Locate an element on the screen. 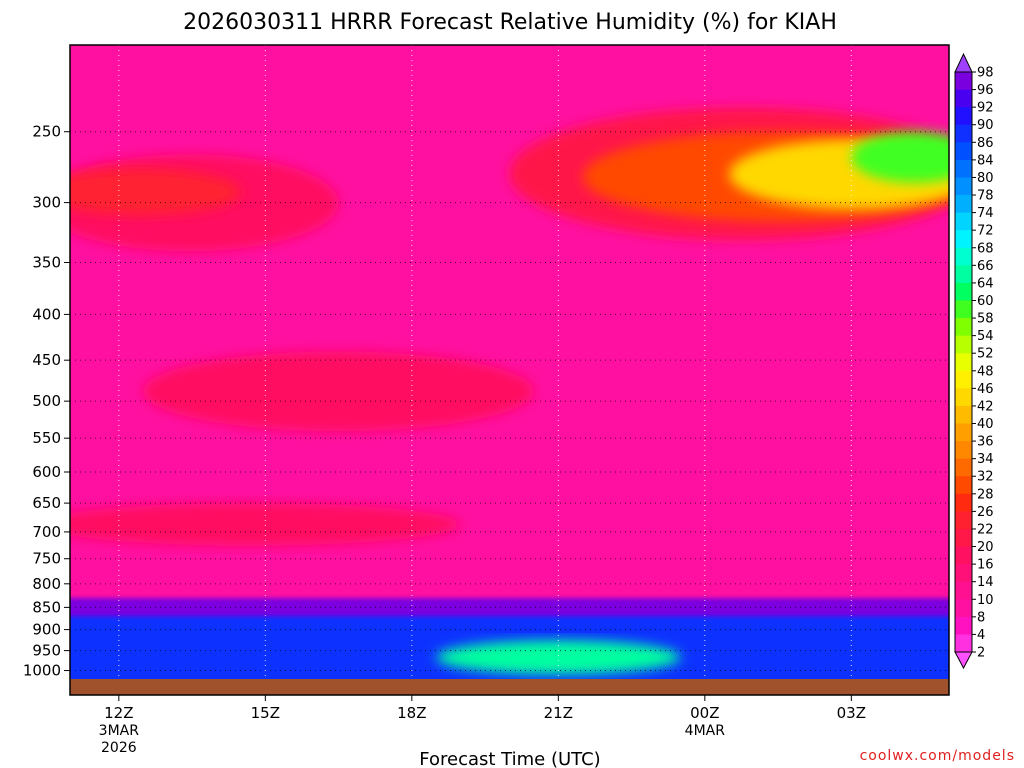  colorbar-label-96: 96 is located at coordinates (985, 90).